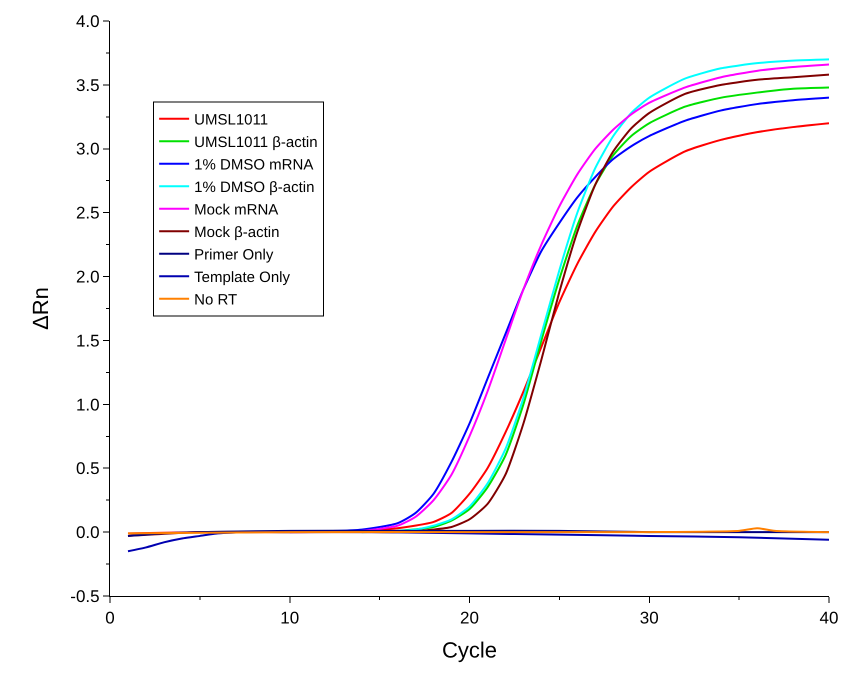 The height and width of the screenshot is (694, 853). What do you see at coordinates (110, 618) in the screenshot?
I see `x-tick-label: 0` at bounding box center [110, 618].